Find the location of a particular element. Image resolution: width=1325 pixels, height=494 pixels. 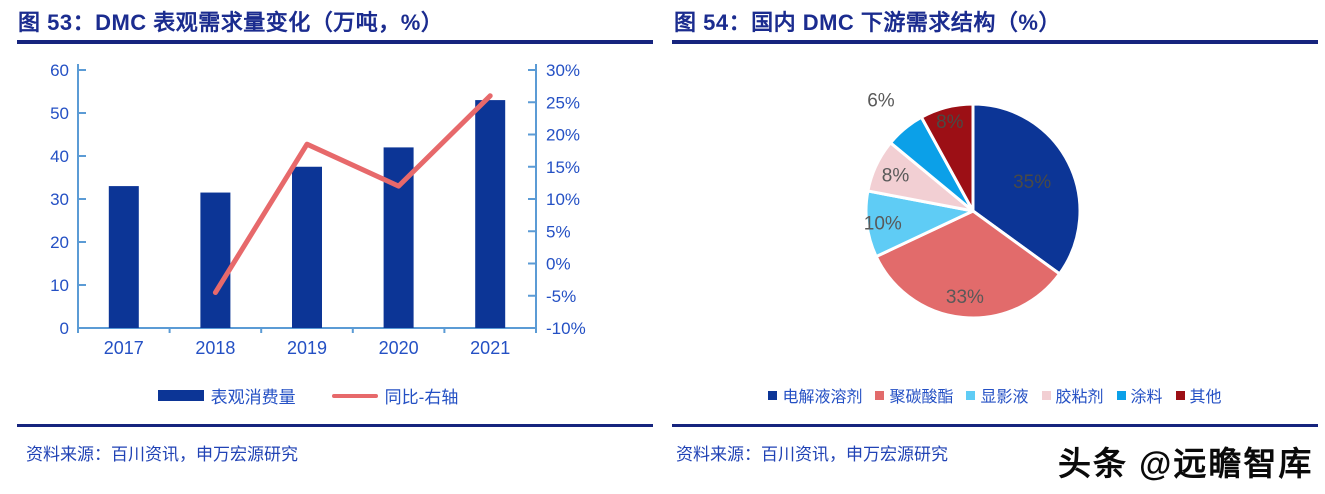

bar-2021 is located at coordinates (490, 214).